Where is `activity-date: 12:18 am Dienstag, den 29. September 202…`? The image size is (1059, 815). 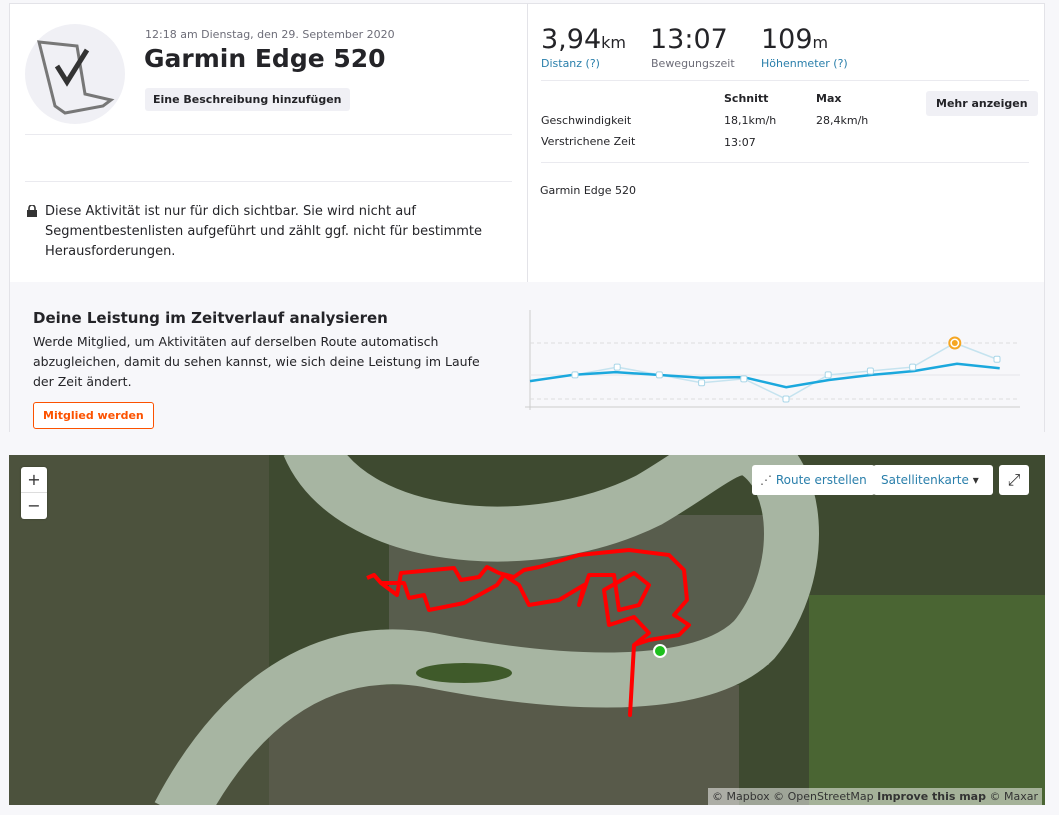 activity-date: 12:18 am Dienstag, den 29. September 202… is located at coordinates (270, 34).